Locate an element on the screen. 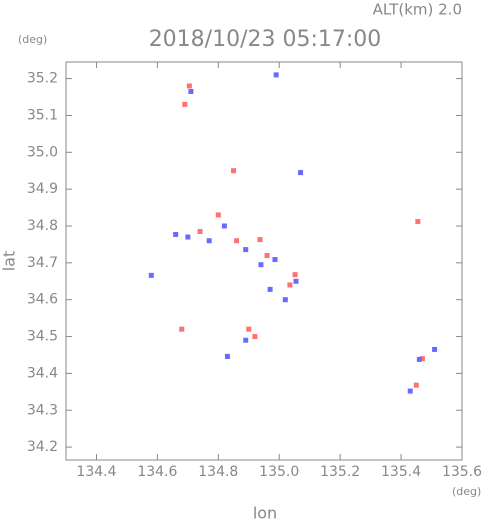  x-tick-label: 134.8 is located at coordinates (218, 472).